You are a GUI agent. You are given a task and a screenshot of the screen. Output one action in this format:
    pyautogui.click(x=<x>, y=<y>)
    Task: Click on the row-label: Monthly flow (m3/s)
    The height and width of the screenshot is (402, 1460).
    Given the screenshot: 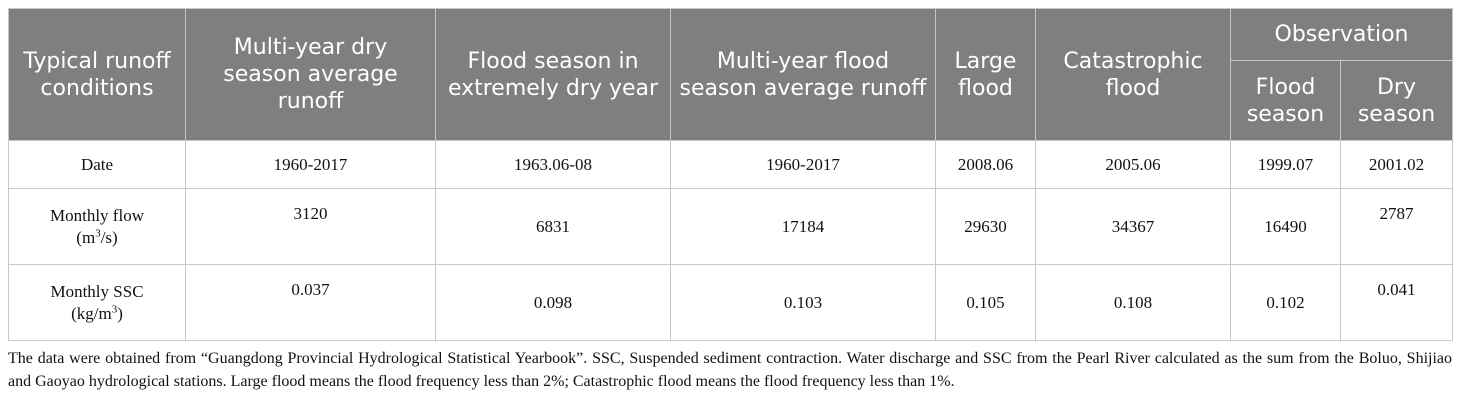 What is the action you would take?
    pyautogui.click(x=97, y=226)
    